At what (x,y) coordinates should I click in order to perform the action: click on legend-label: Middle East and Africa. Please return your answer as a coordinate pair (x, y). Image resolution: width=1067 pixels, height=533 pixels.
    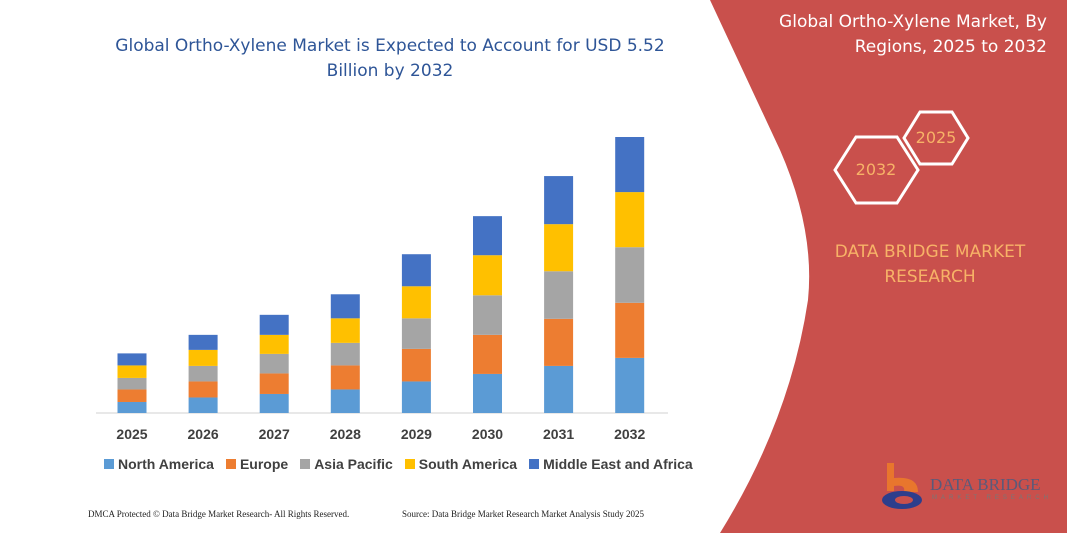
    Looking at the image, I should click on (618, 464).